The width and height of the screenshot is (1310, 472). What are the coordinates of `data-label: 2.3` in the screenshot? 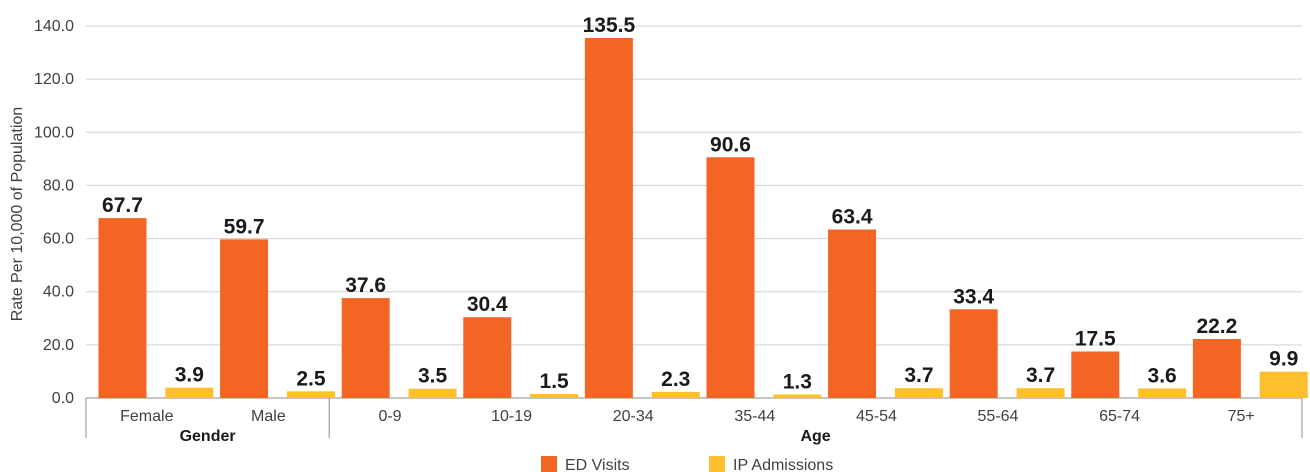 It's located at (675, 379).